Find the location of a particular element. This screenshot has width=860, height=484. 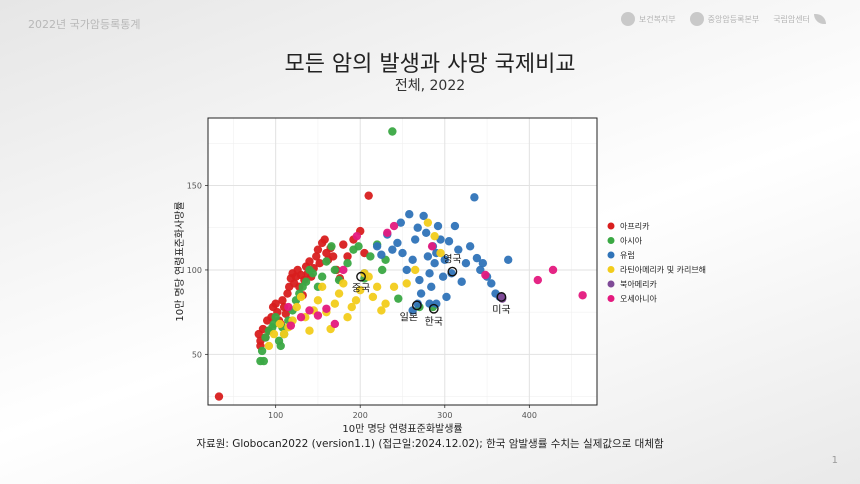

legend-label: 라틴아메리카 및 카리브해 is located at coordinates (663, 270).